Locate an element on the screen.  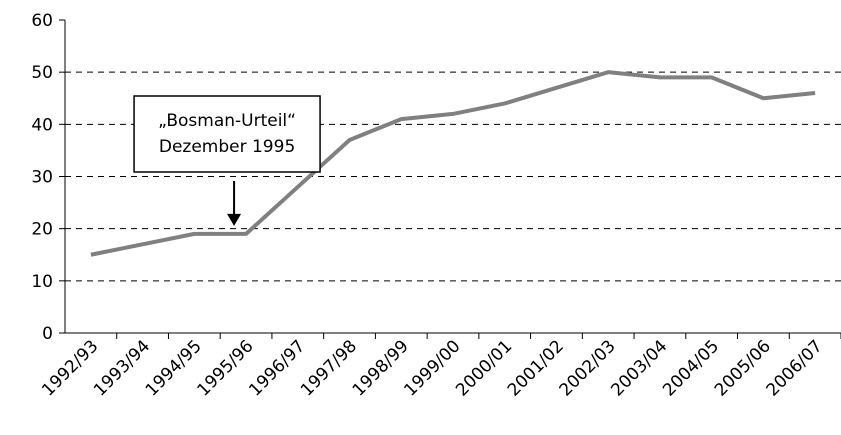
annotation-text: Dezember 1995 is located at coordinates (227, 147).